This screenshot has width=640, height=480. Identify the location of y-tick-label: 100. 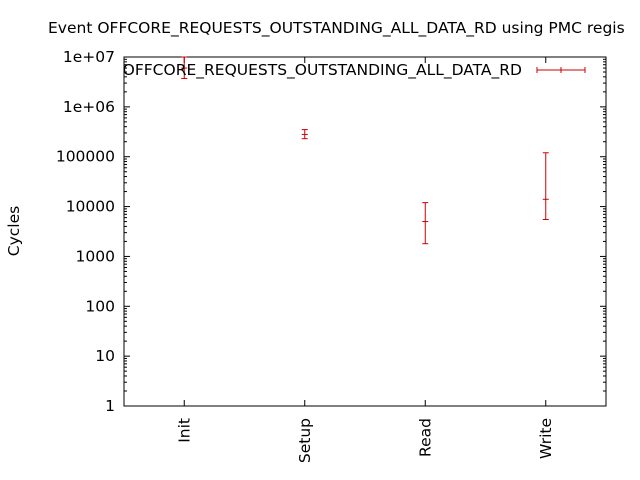
(100, 306).